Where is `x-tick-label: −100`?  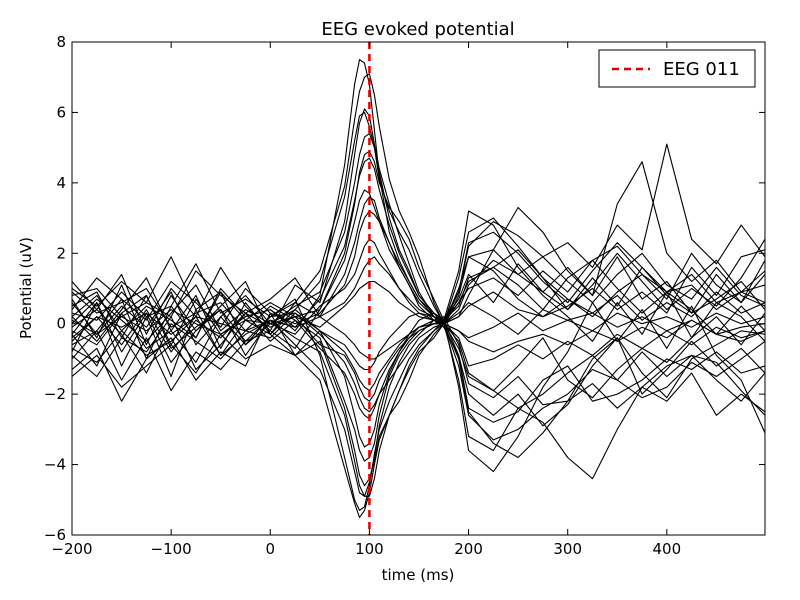
x-tick-label: −100 is located at coordinates (171, 549).